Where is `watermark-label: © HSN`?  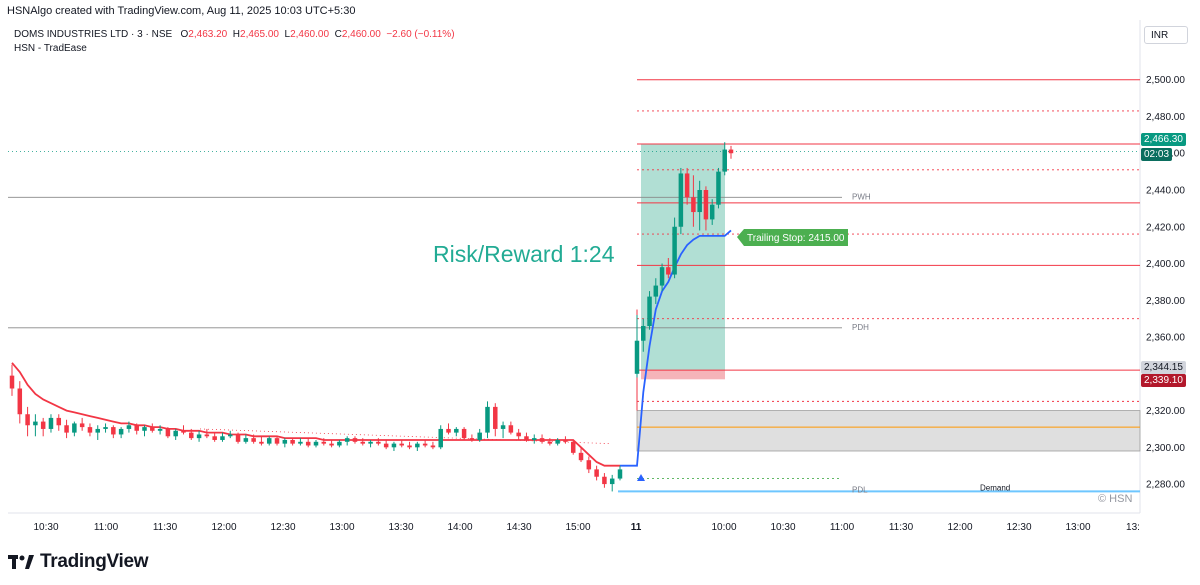 watermark-label: © HSN is located at coordinates (1115, 499).